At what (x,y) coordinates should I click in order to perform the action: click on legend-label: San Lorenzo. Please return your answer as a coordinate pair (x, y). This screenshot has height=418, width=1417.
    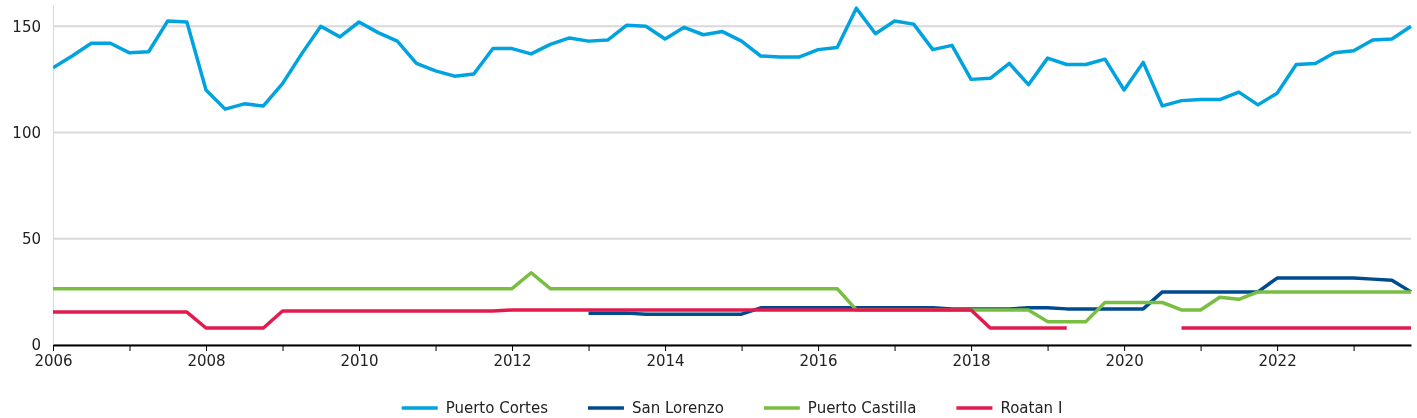
    Looking at the image, I should click on (677, 408).